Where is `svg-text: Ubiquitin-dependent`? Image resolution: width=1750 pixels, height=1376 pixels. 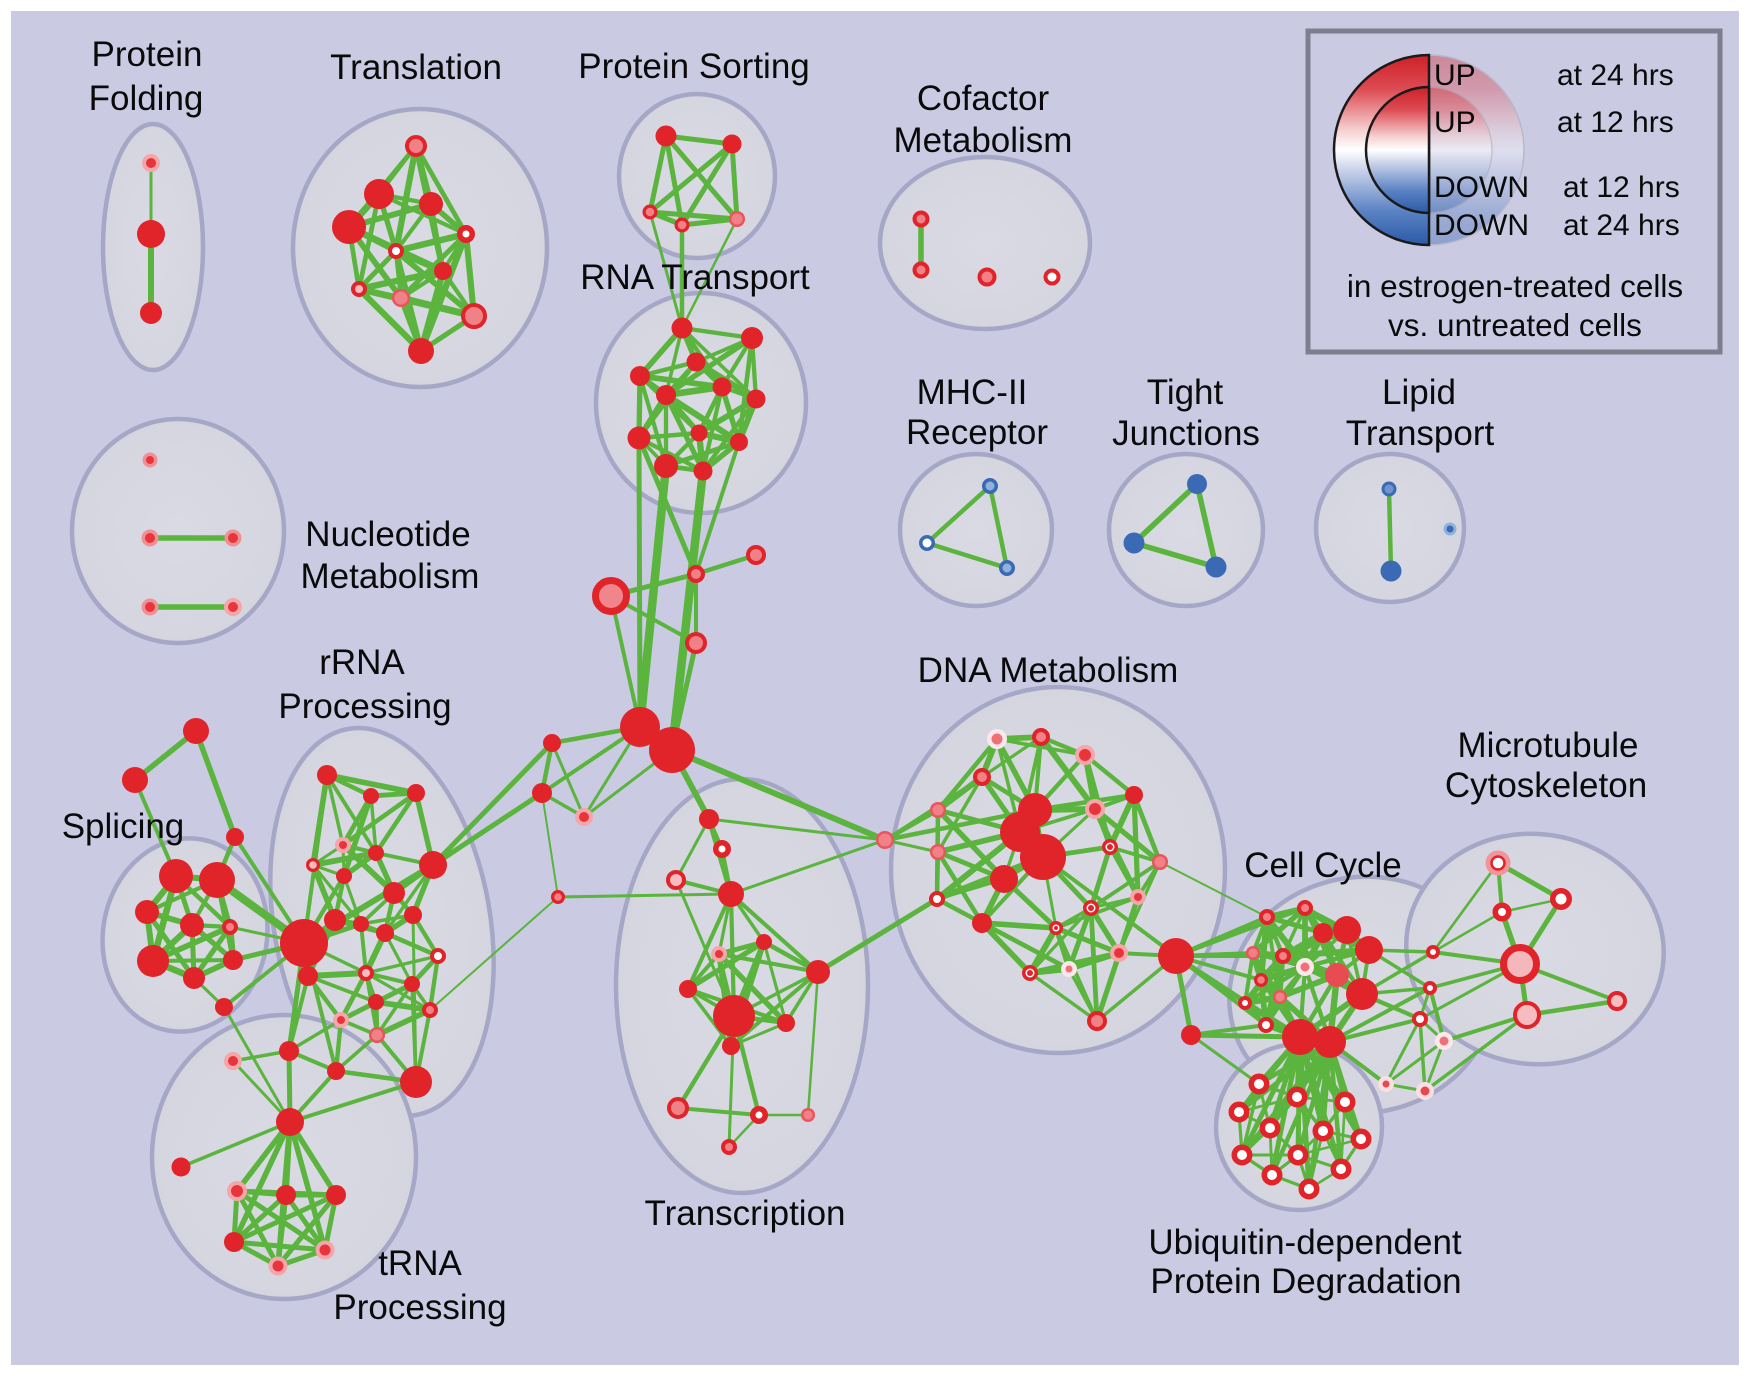
svg-text: Ubiquitin-dependent is located at coordinates (1305, 1242).